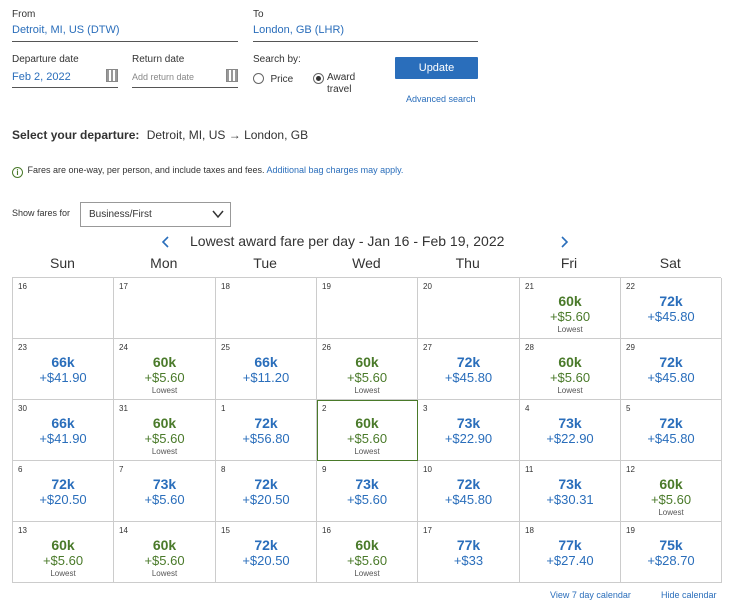 This screenshot has height=607, width=735. What do you see at coordinates (266, 362) in the screenshot?
I see `award-miles: 66k` at bounding box center [266, 362].